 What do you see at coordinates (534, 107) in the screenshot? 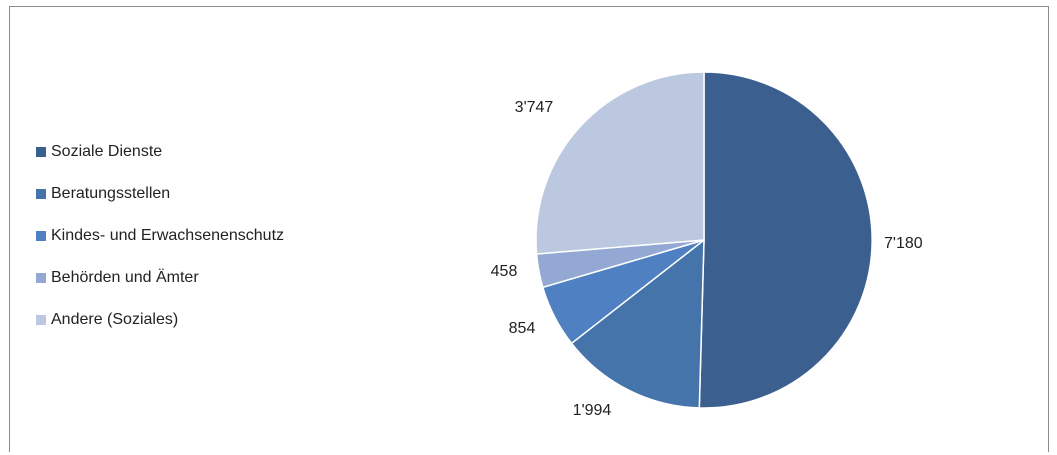
I see `pie-data-label: 3'747` at bounding box center [534, 107].